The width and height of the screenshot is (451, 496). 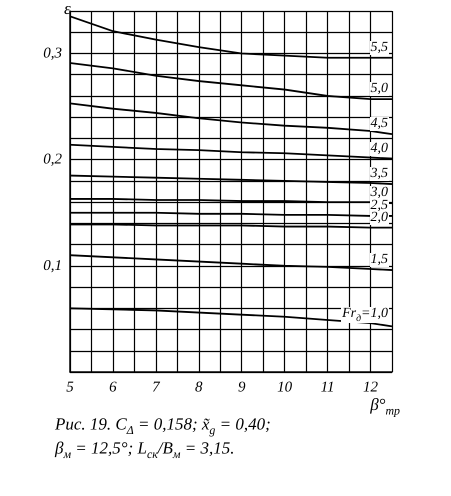 What do you see at coordinates (52, 160) in the screenshot?
I see `y-tick-label: 0,2` at bounding box center [52, 160].